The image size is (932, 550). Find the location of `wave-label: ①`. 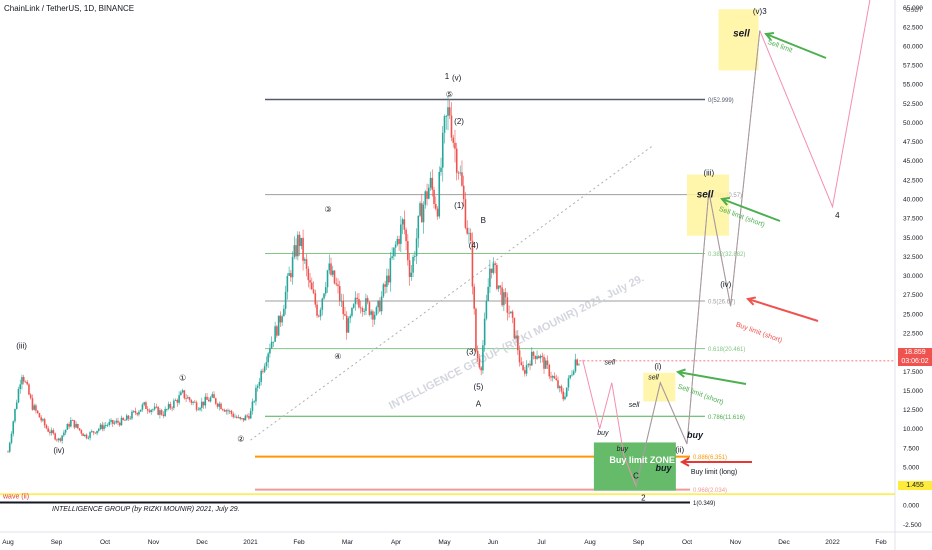

wave-label: ① is located at coordinates (182, 377).